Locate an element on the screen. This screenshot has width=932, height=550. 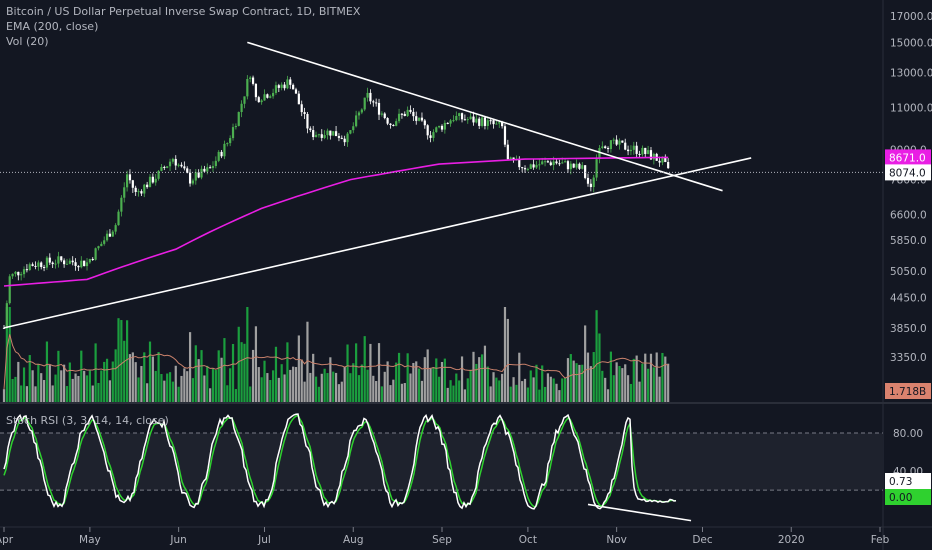
time-tick-label: Aug is located at coordinates (353, 540).